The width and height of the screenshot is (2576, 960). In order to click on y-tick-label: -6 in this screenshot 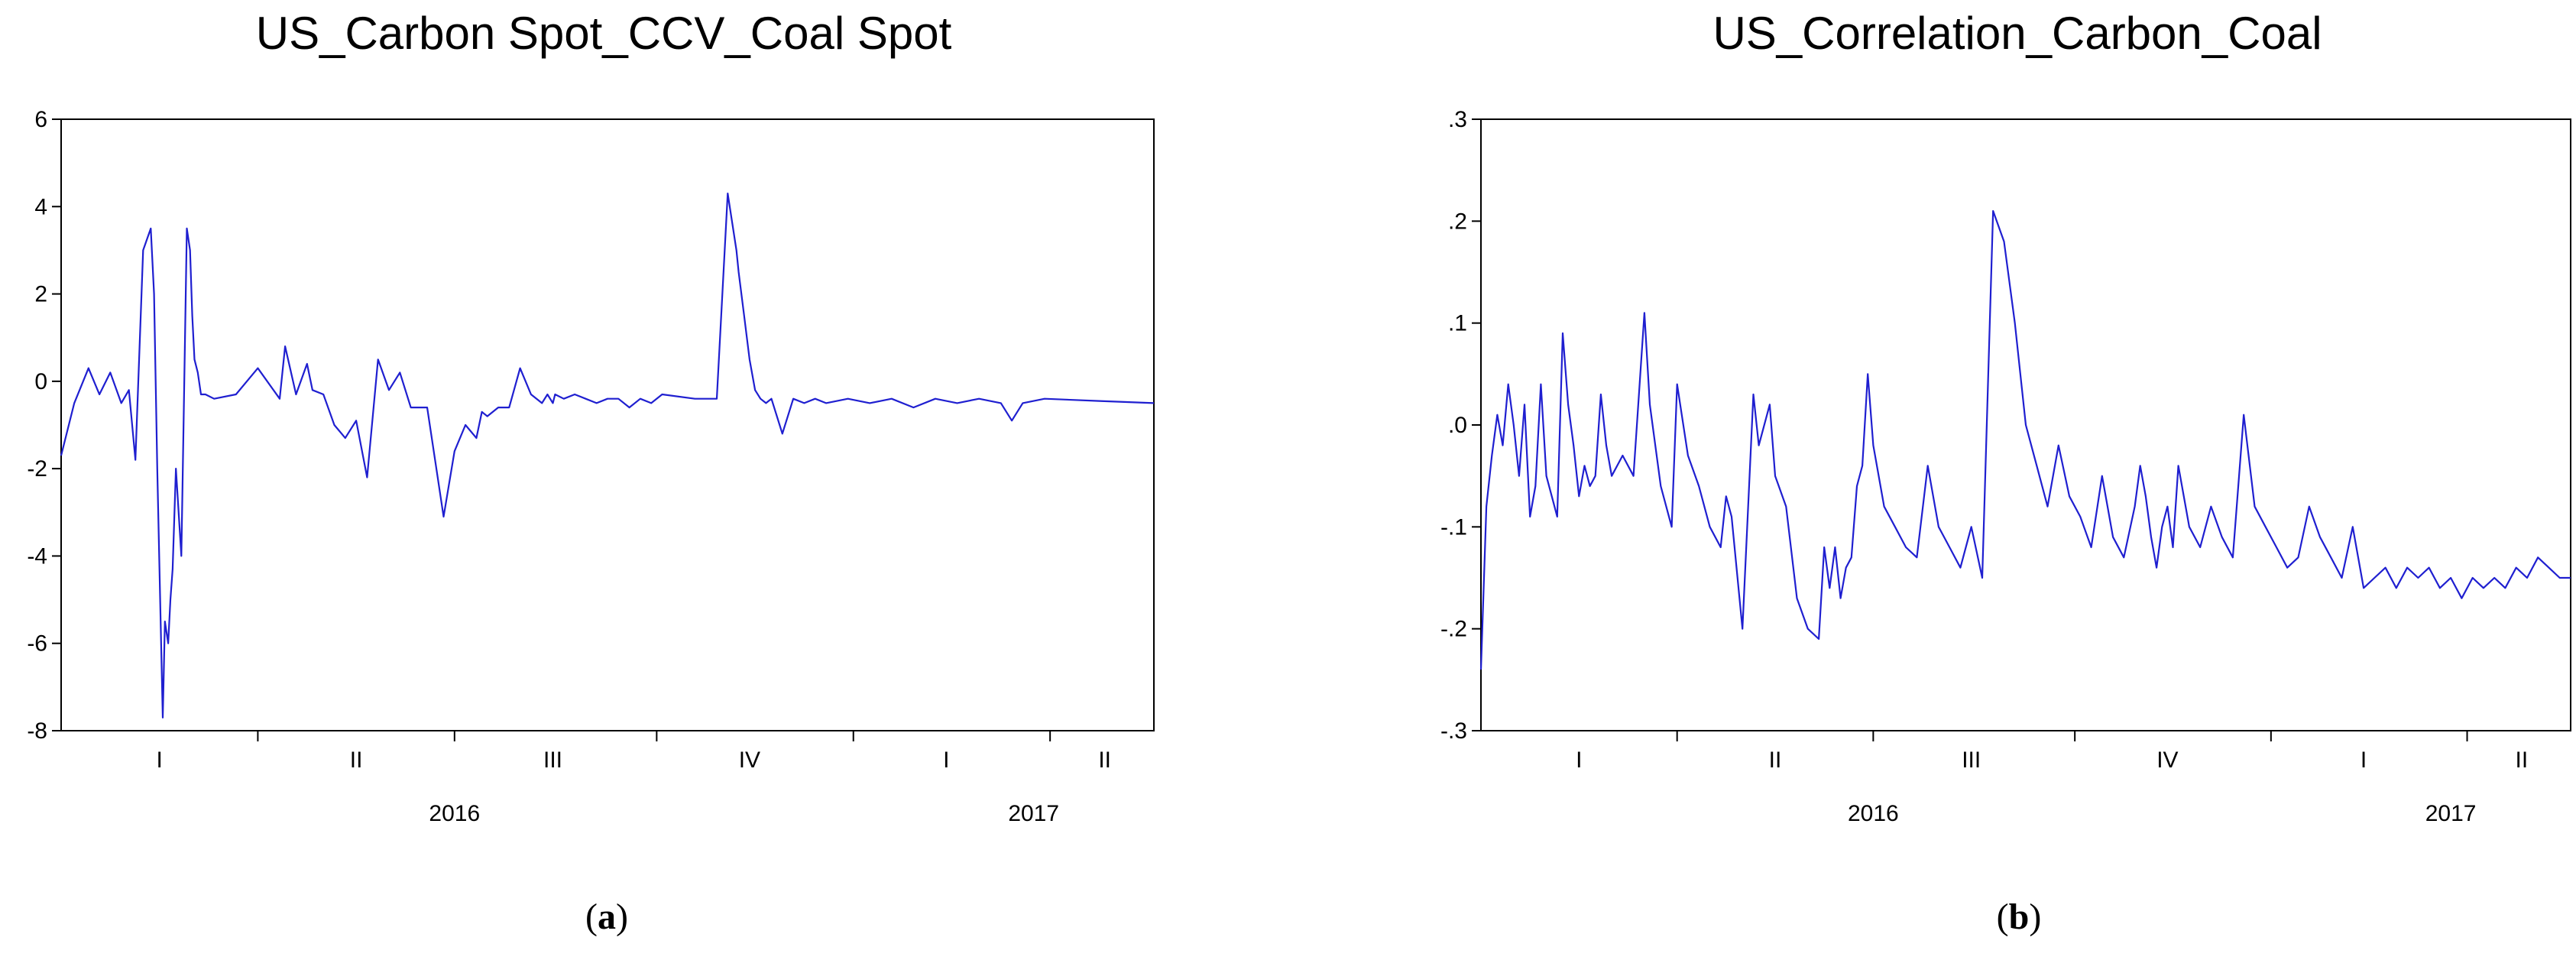, I will do `click(37, 644)`.